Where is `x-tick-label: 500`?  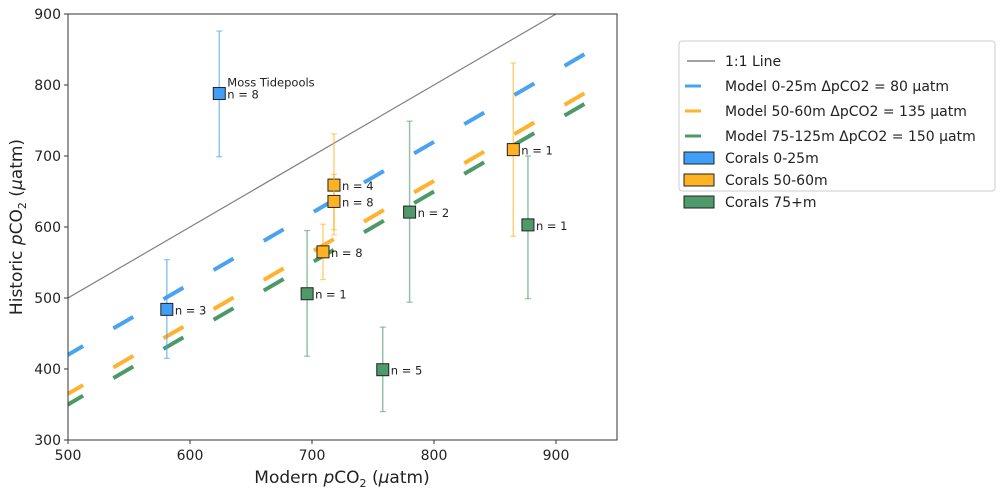 x-tick-label: 500 is located at coordinates (68, 456).